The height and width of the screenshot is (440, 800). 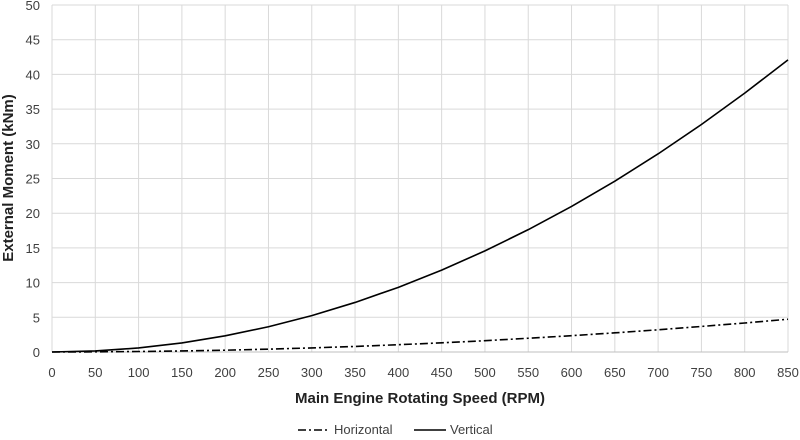 What do you see at coordinates (33, 40) in the screenshot?
I see `y-tick-label: 45` at bounding box center [33, 40].